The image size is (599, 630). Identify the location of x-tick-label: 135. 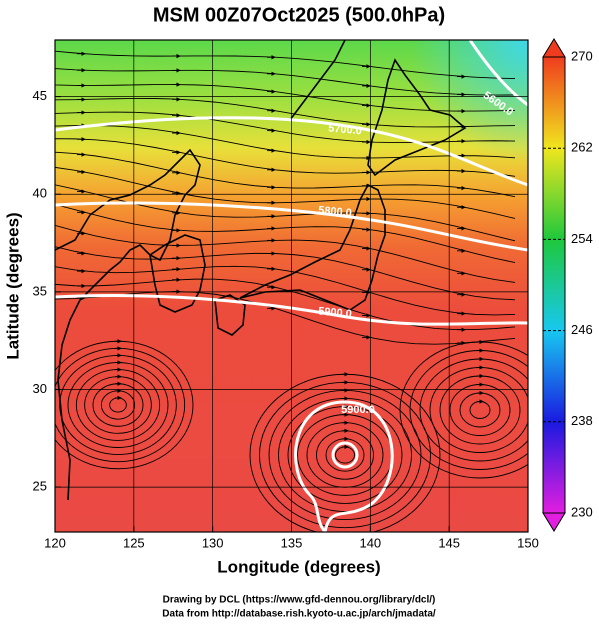
(292, 542).